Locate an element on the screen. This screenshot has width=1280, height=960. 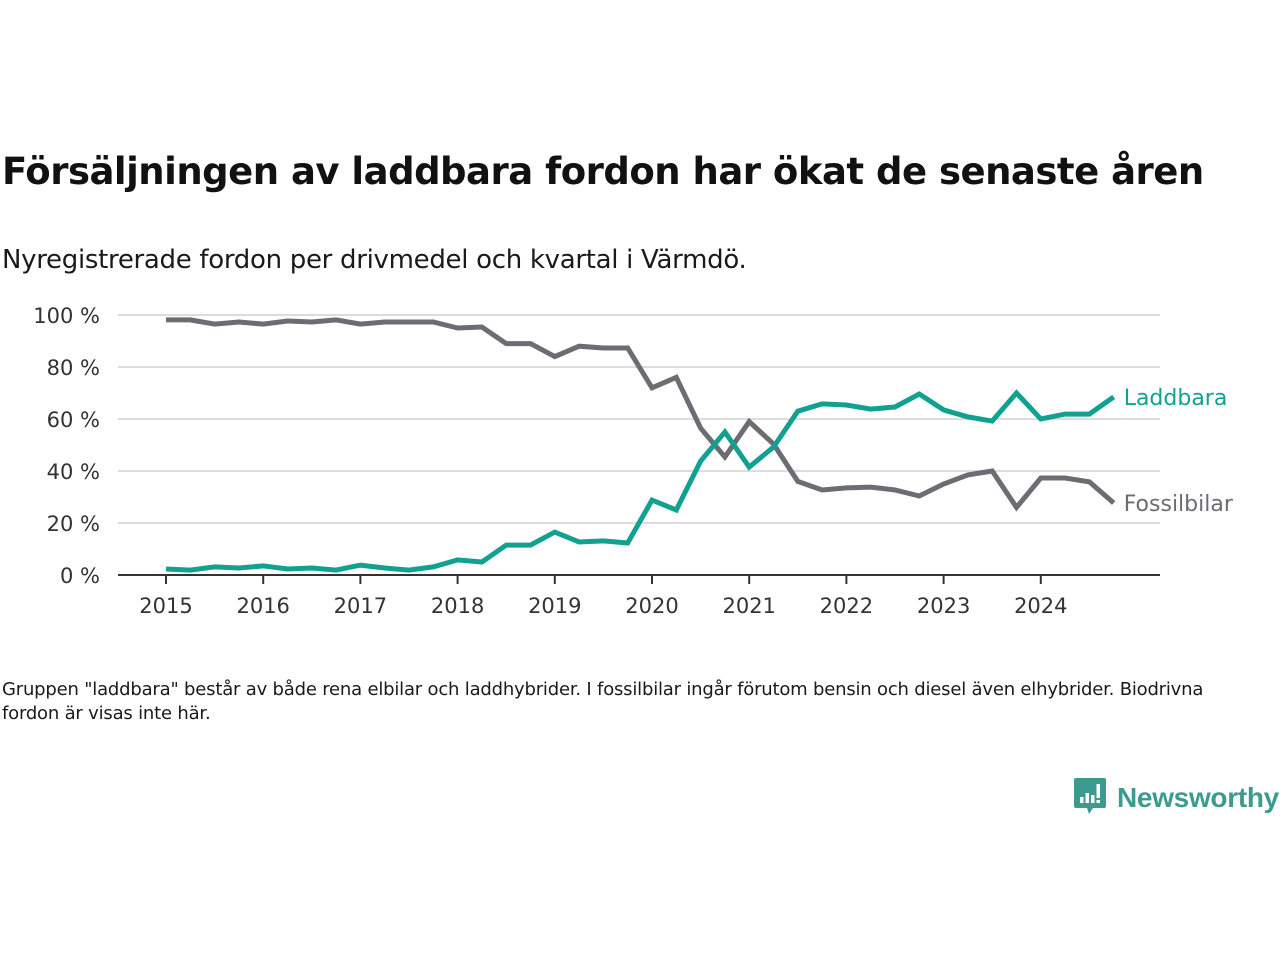
series-labels: Fossilbilar Laddbara is located at coordinates (1179, 451).